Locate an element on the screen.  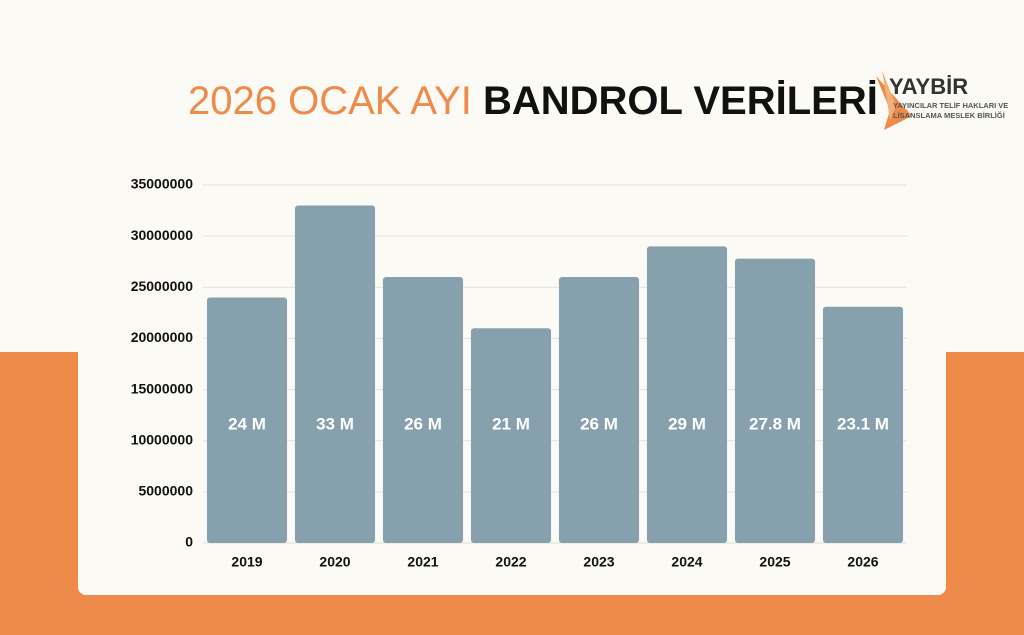
value-label: 33 M is located at coordinates (335, 423).